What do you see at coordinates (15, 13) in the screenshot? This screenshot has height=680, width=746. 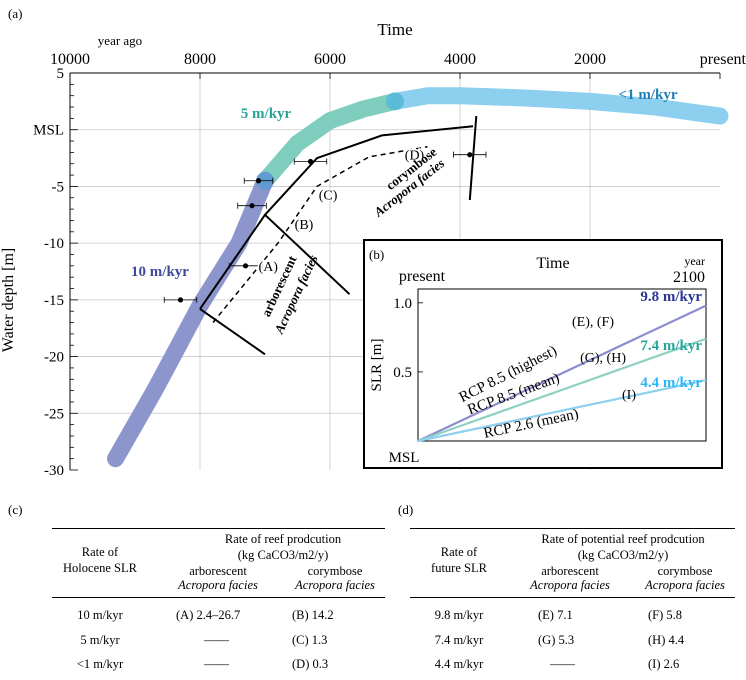 I see `panel-a-label: (a)` at bounding box center [15, 13].